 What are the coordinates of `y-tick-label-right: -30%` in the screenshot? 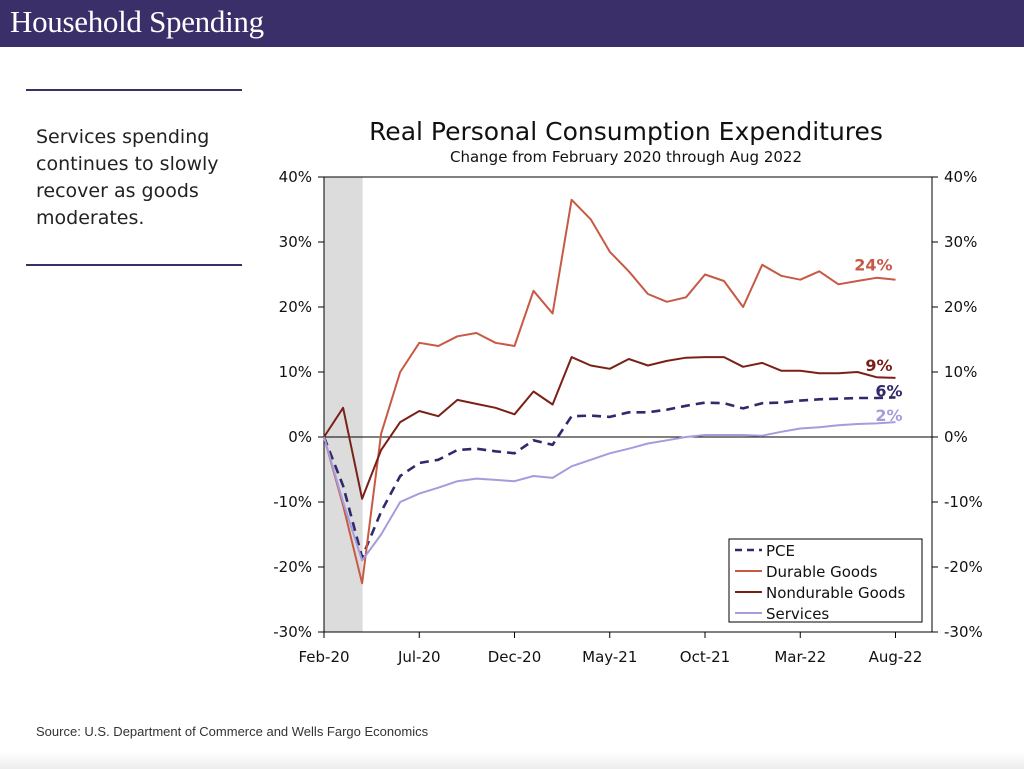 It's located at (963, 632).